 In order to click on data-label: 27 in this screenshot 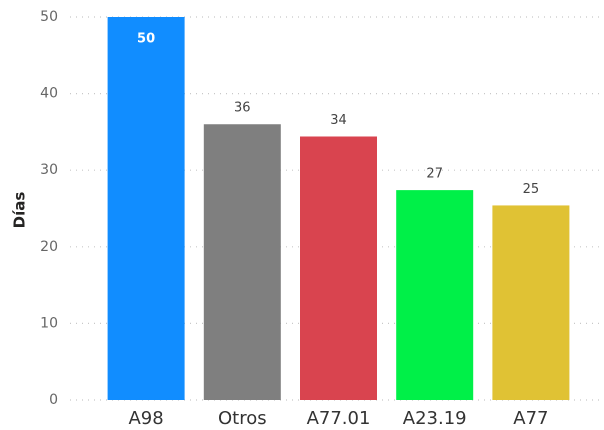, I will do `click(434, 174)`.